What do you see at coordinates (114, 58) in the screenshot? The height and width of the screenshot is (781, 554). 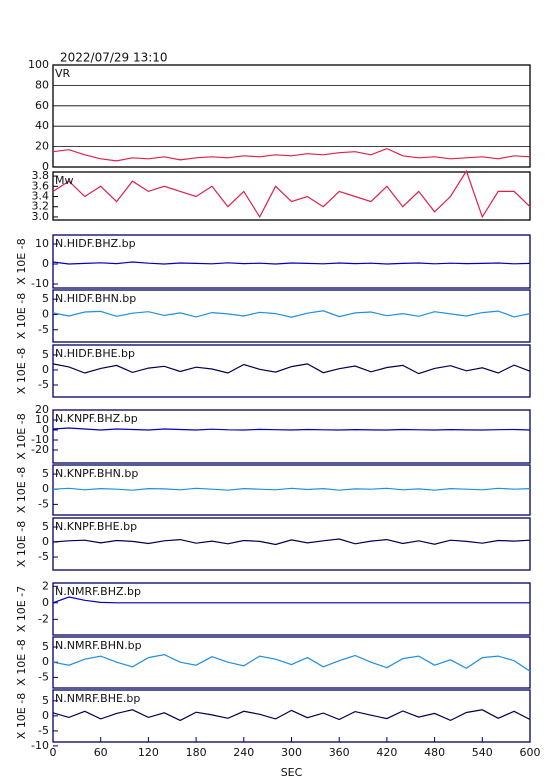 I see `chart-title: 2022/07/29 13:10` at bounding box center [114, 58].